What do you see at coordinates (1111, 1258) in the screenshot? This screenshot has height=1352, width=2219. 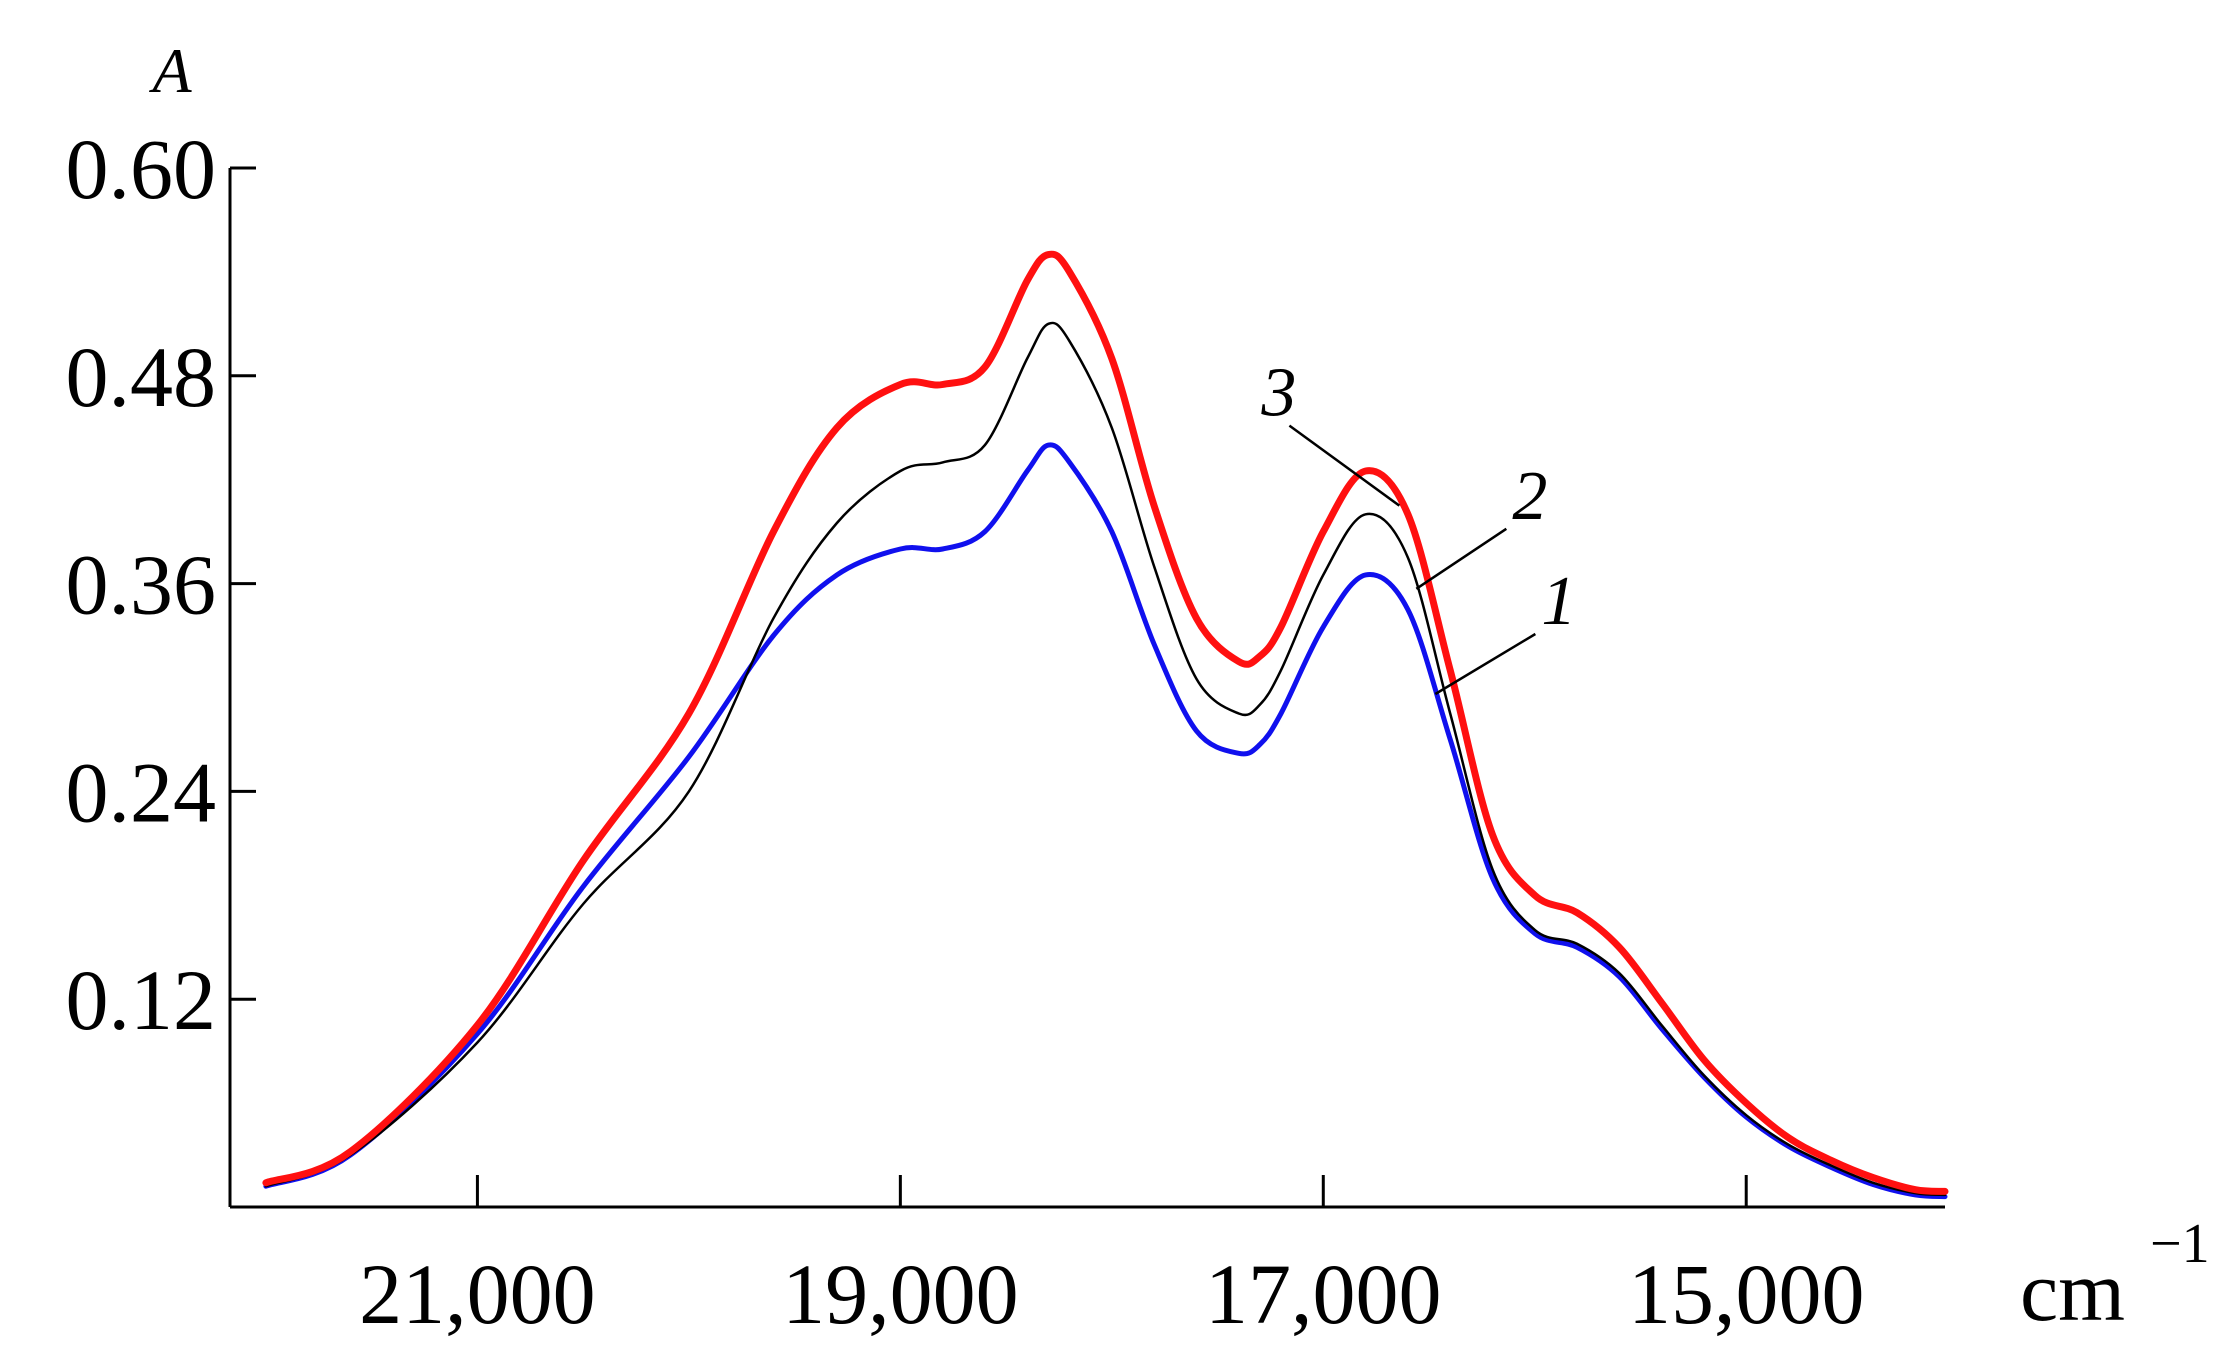 I see `x-axis-ticks: 21,000 19,000 17,000 15,000` at bounding box center [1111, 1258].